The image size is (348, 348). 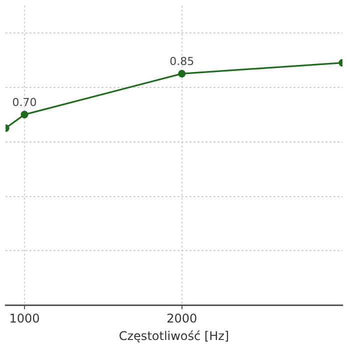 What do you see at coordinates (174, 335) in the screenshot?
I see `x-axis-title: Częstotliwość [Hz]` at bounding box center [174, 335].